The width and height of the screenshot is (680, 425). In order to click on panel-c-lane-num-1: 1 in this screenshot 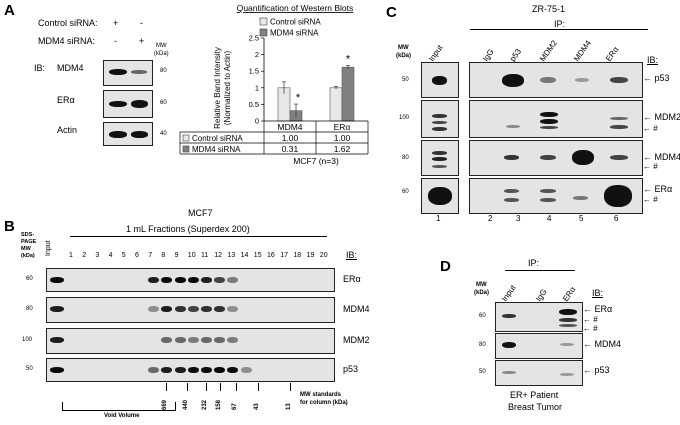, I will do `click(438, 218)`.